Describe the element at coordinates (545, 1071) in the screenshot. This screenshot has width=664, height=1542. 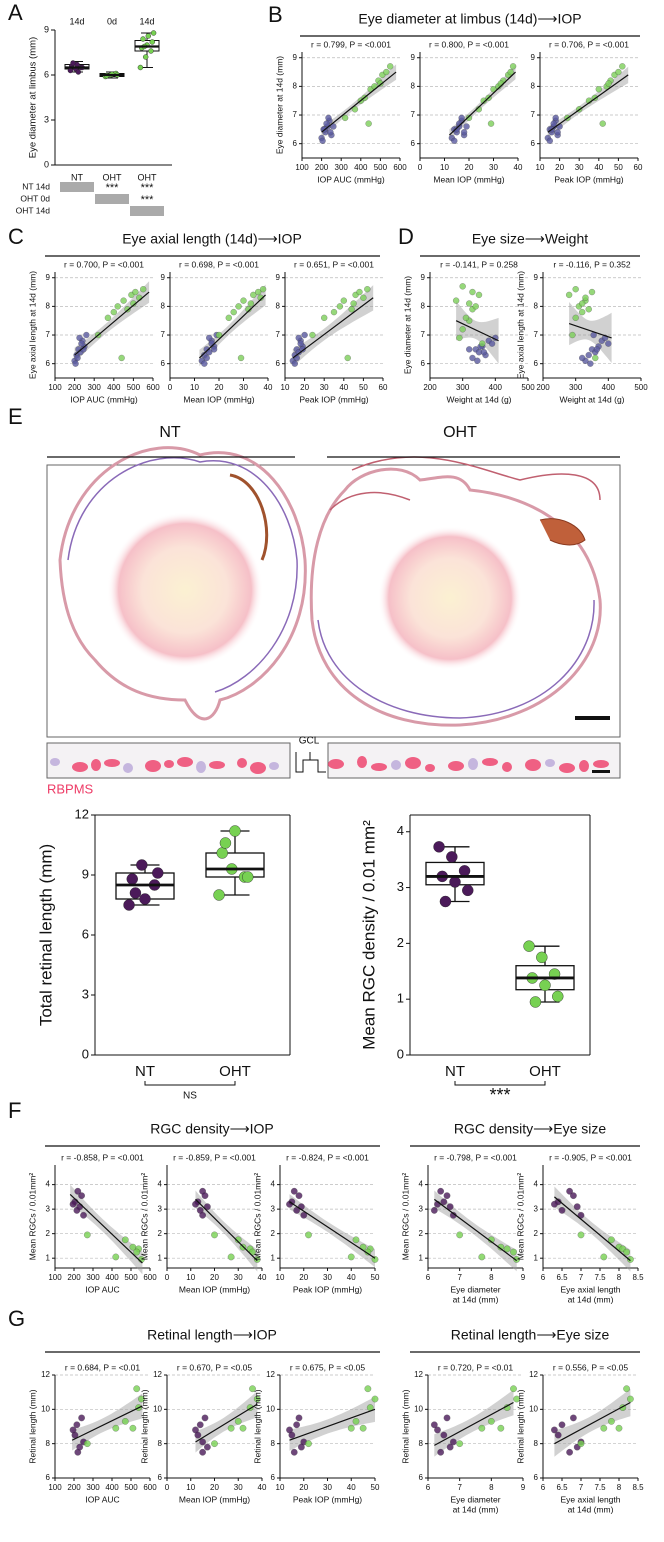
I see `x-tick-label: OHT` at that location.